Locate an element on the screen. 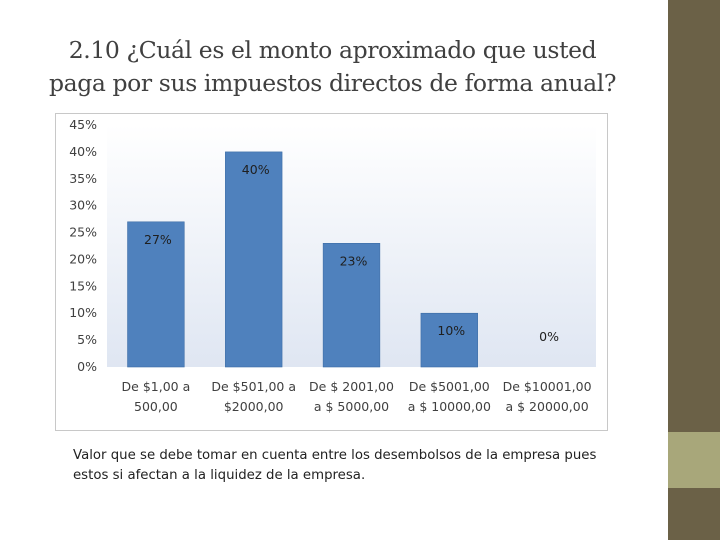 The width and height of the screenshot is (720, 540). y-tick-label: 10% is located at coordinates (83, 312).